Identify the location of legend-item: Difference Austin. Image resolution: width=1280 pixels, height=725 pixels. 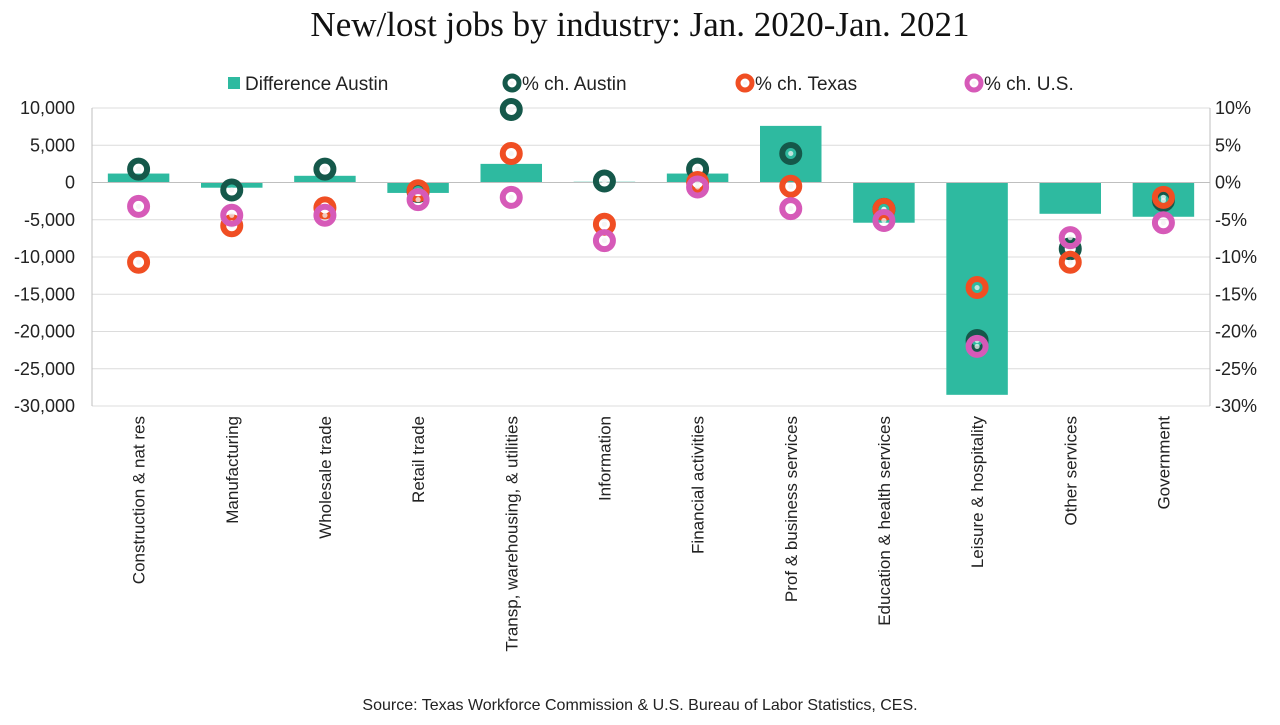
(308, 84).